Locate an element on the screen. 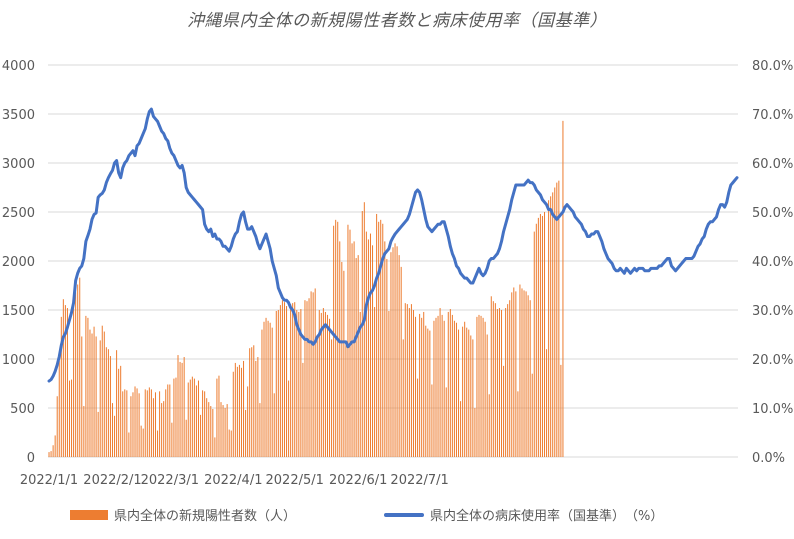 The height and width of the screenshot is (539, 794). left-axis-tick-label: 1000 is located at coordinates (18, 360).